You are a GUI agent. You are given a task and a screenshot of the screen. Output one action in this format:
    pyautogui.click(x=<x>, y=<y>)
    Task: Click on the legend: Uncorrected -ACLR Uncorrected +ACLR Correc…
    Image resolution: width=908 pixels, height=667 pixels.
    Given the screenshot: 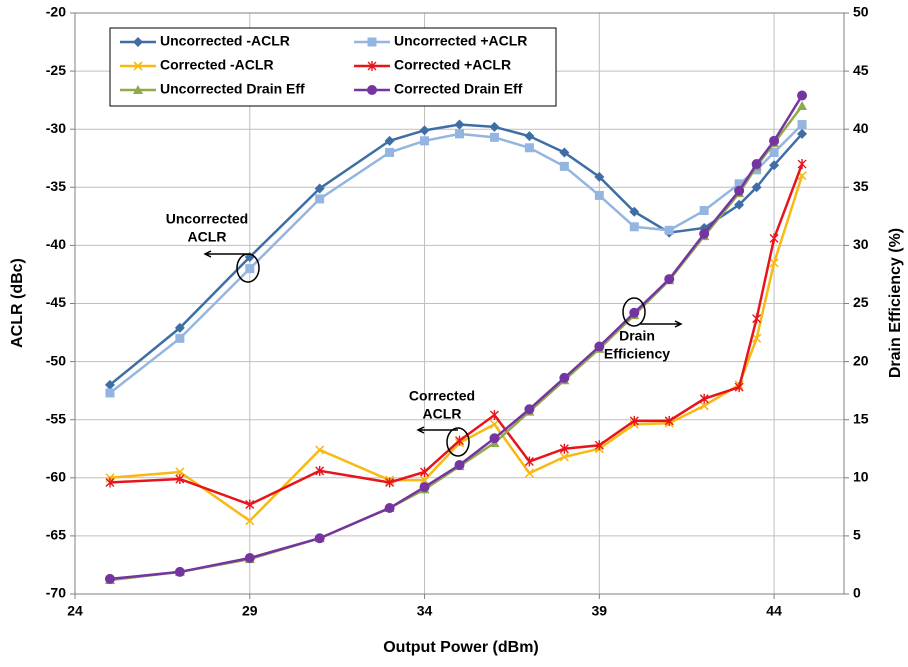 What is the action you would take?
    pyautogui.click(x=333, y=67)
    